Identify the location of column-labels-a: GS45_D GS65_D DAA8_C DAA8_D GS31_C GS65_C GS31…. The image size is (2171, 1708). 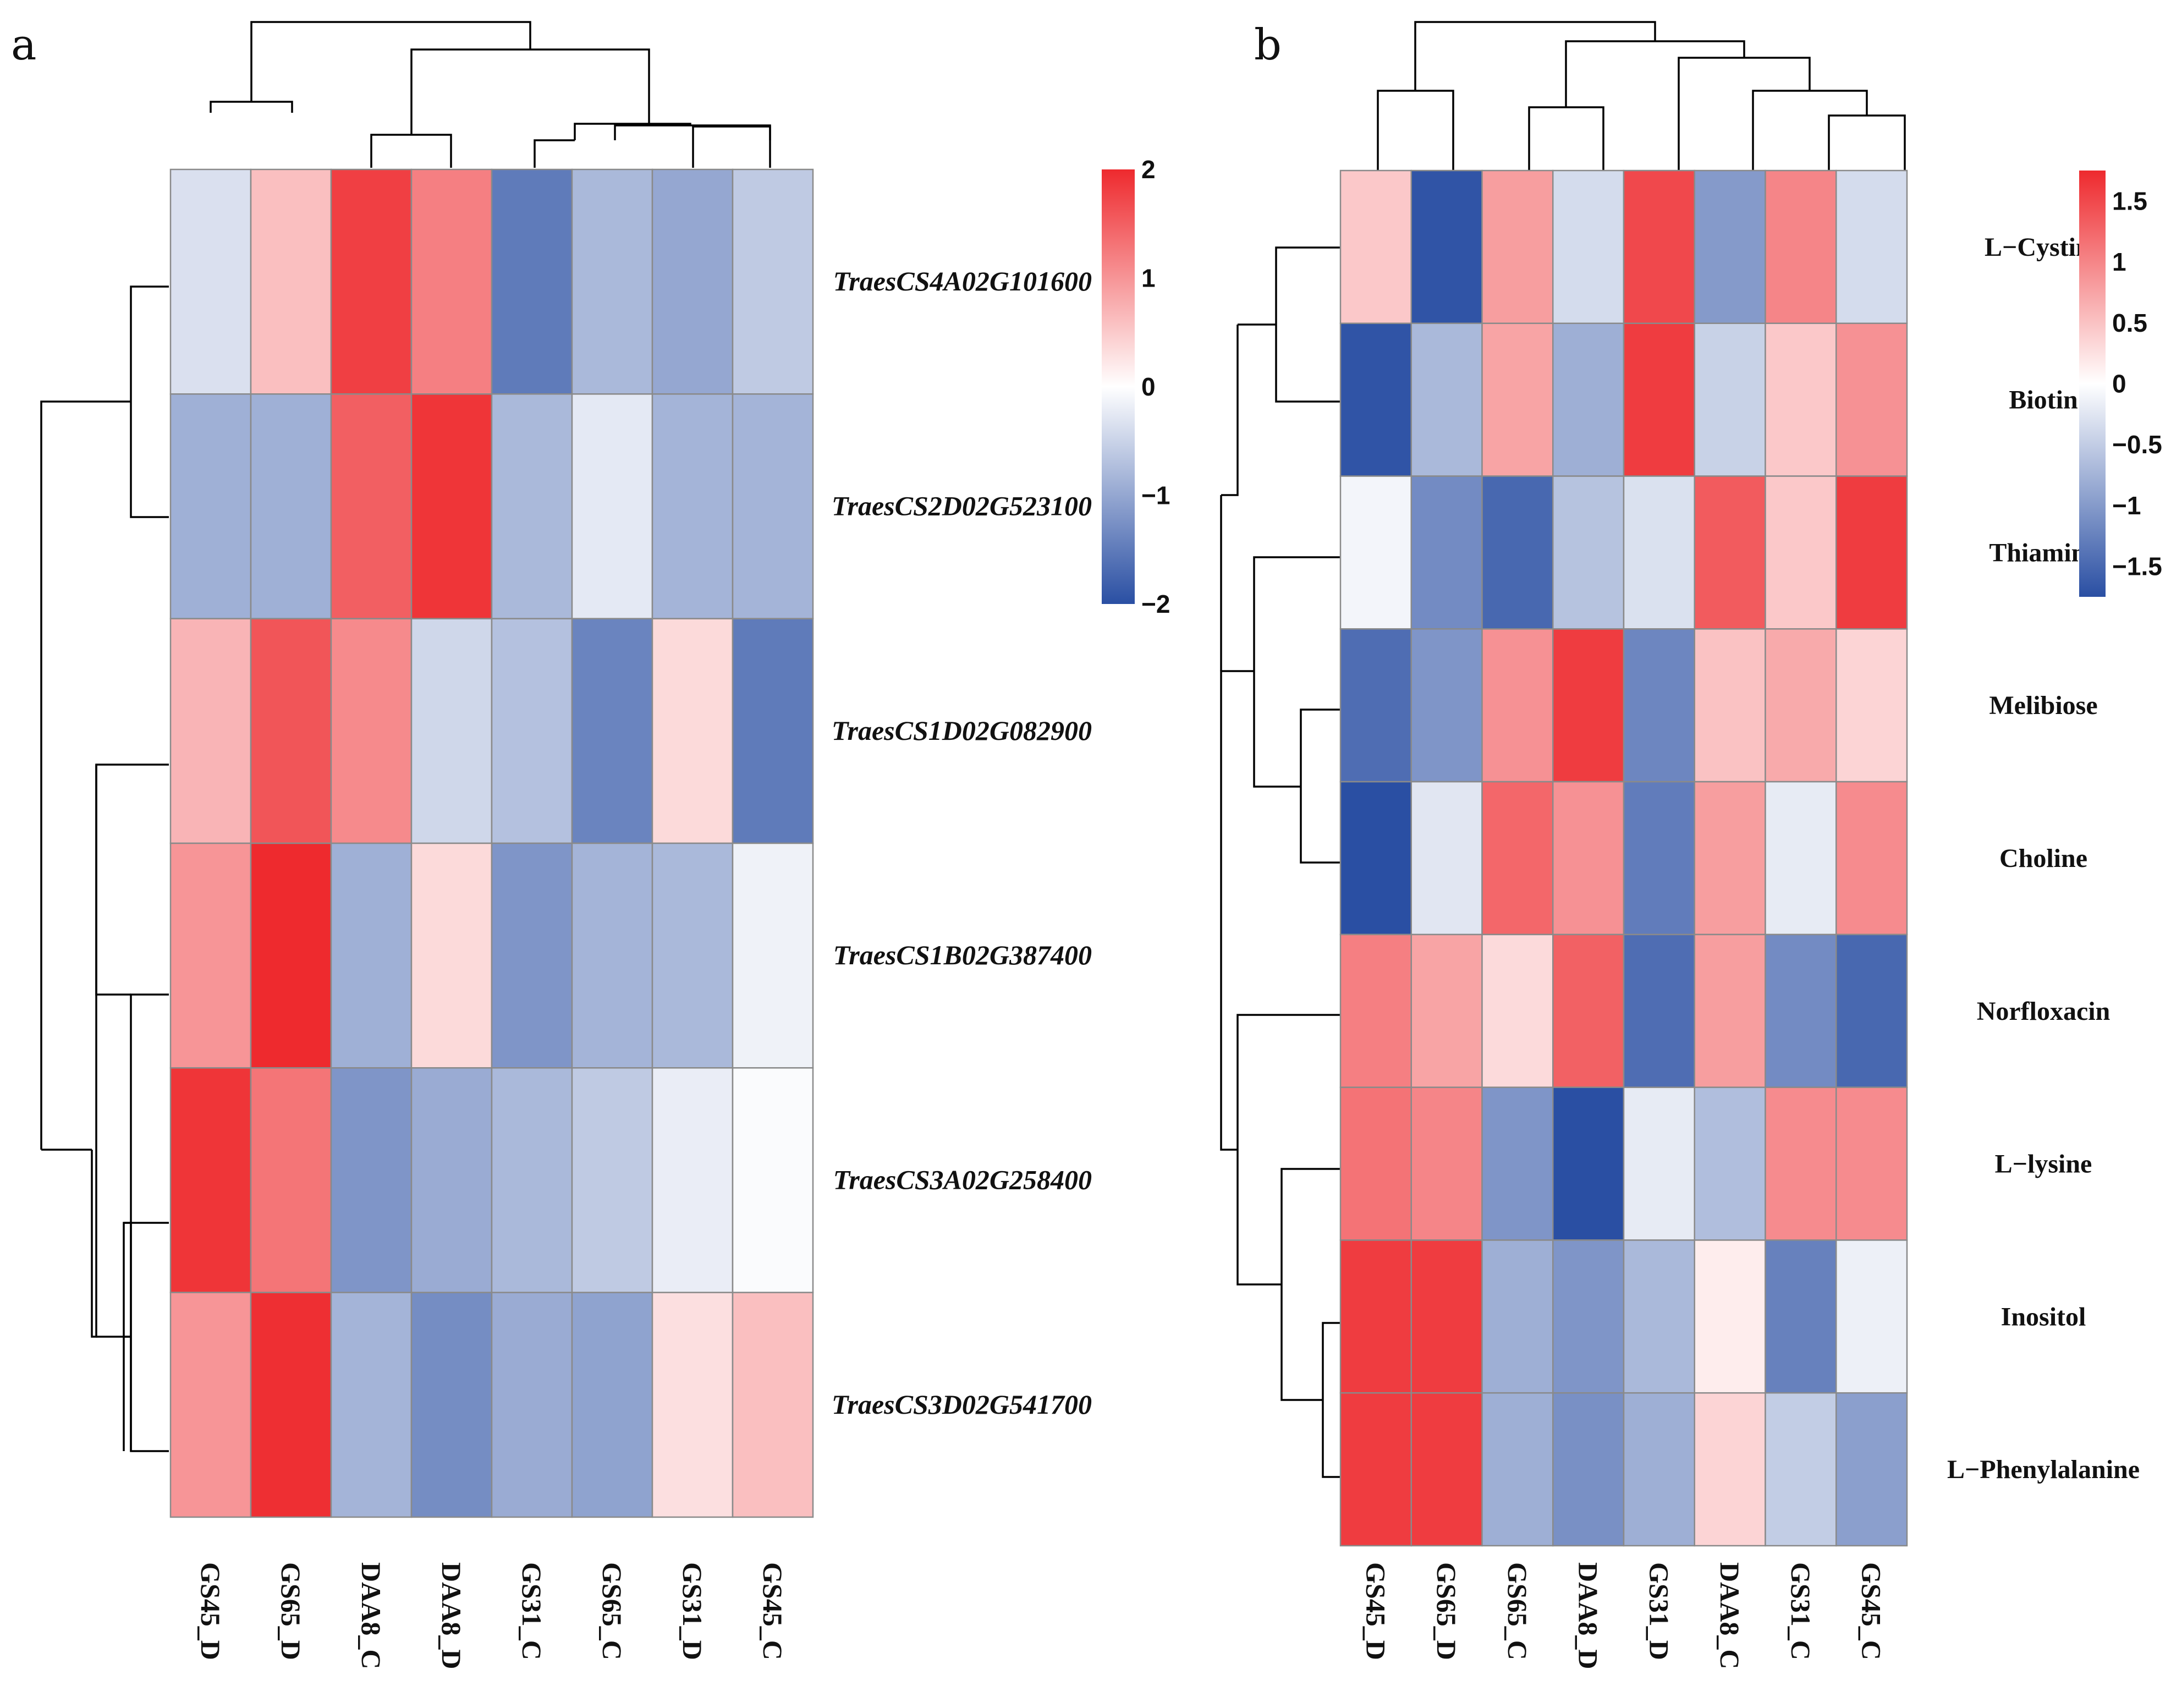
(491, 1615).